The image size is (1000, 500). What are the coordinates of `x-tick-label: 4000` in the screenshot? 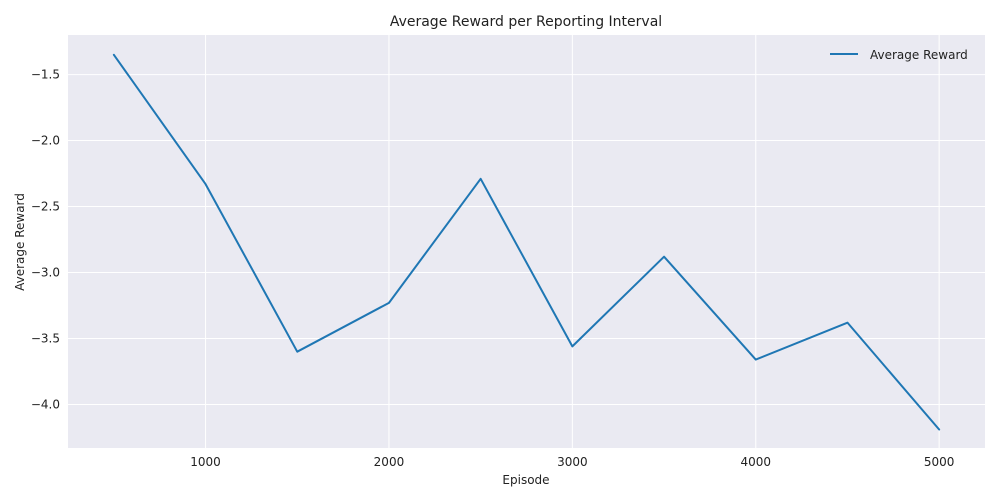 It's located at (755, 462).